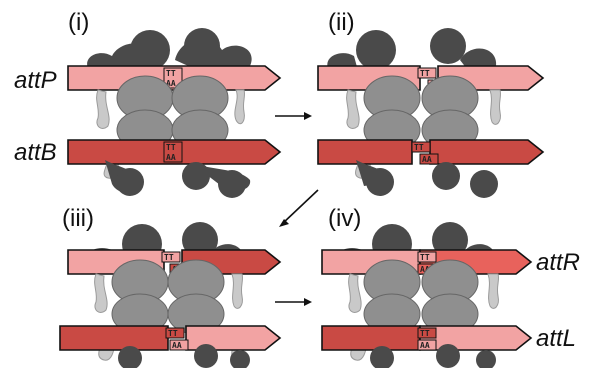  I want to click on iii-bot-aa: AA, so click(177, 345).